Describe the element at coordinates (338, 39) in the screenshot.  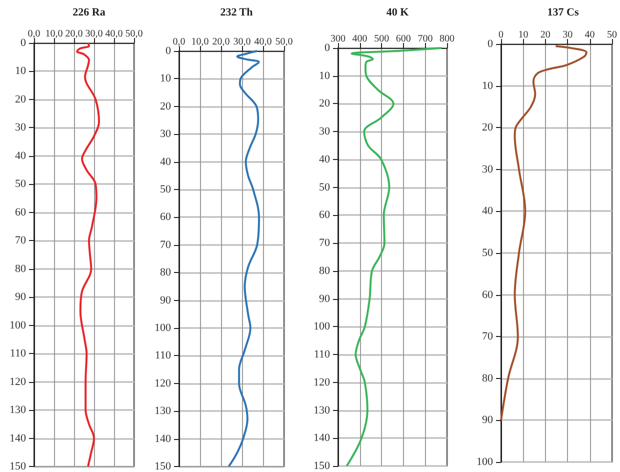
I see `x-tick-label: 300` at that location.